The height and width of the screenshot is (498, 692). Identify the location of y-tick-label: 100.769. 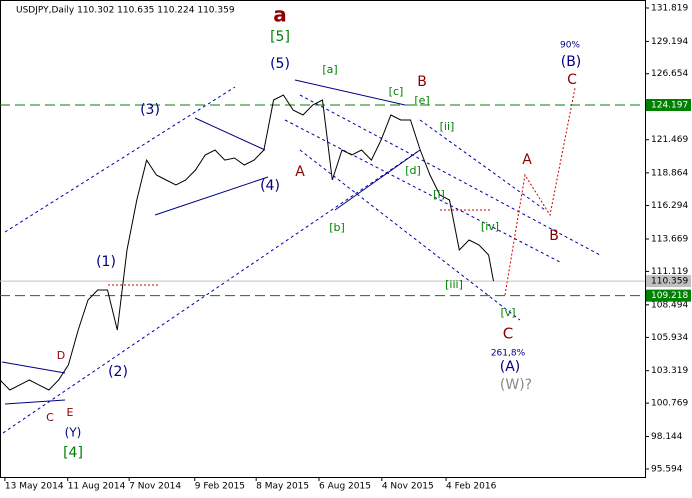
(669, 404).